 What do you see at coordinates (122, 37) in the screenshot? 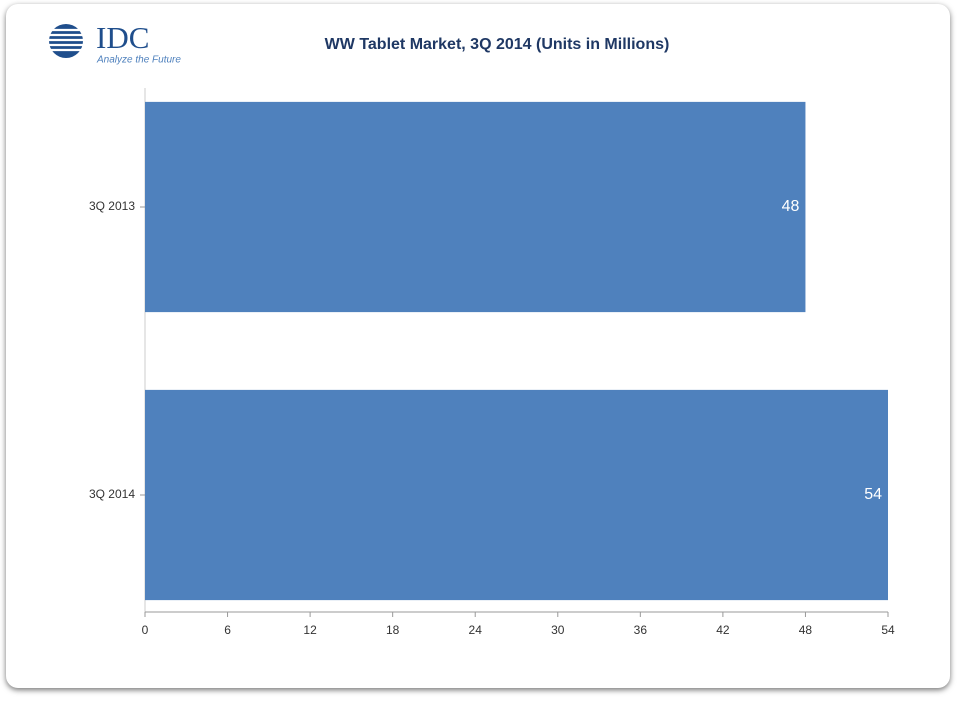
I see `logo-text: IDC` at bounding box center [122, 37].